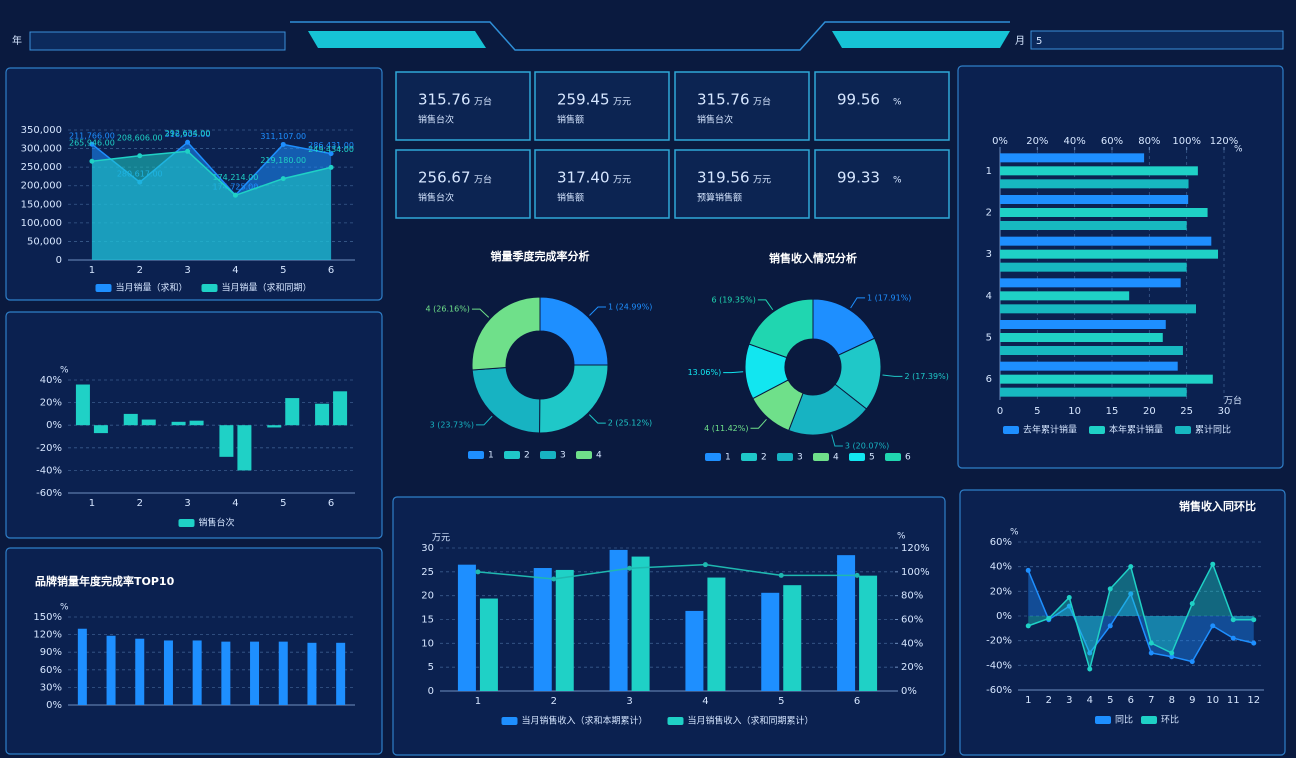 The width and height of the screenshot is (1296, 758). I want to click on kpi-unit: %, so click(897, 103).